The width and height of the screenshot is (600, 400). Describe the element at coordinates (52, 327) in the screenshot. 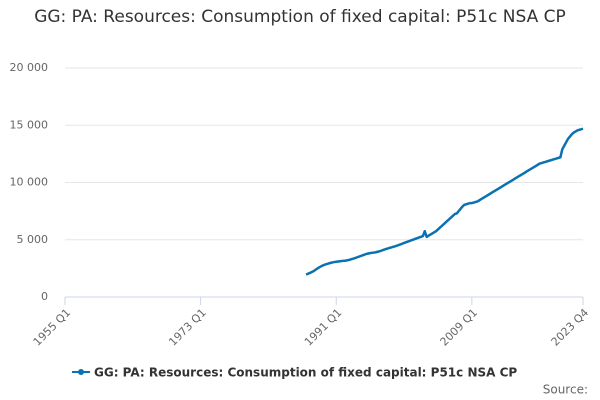

I see `x-tick-label: 1955 Q1` at that location.